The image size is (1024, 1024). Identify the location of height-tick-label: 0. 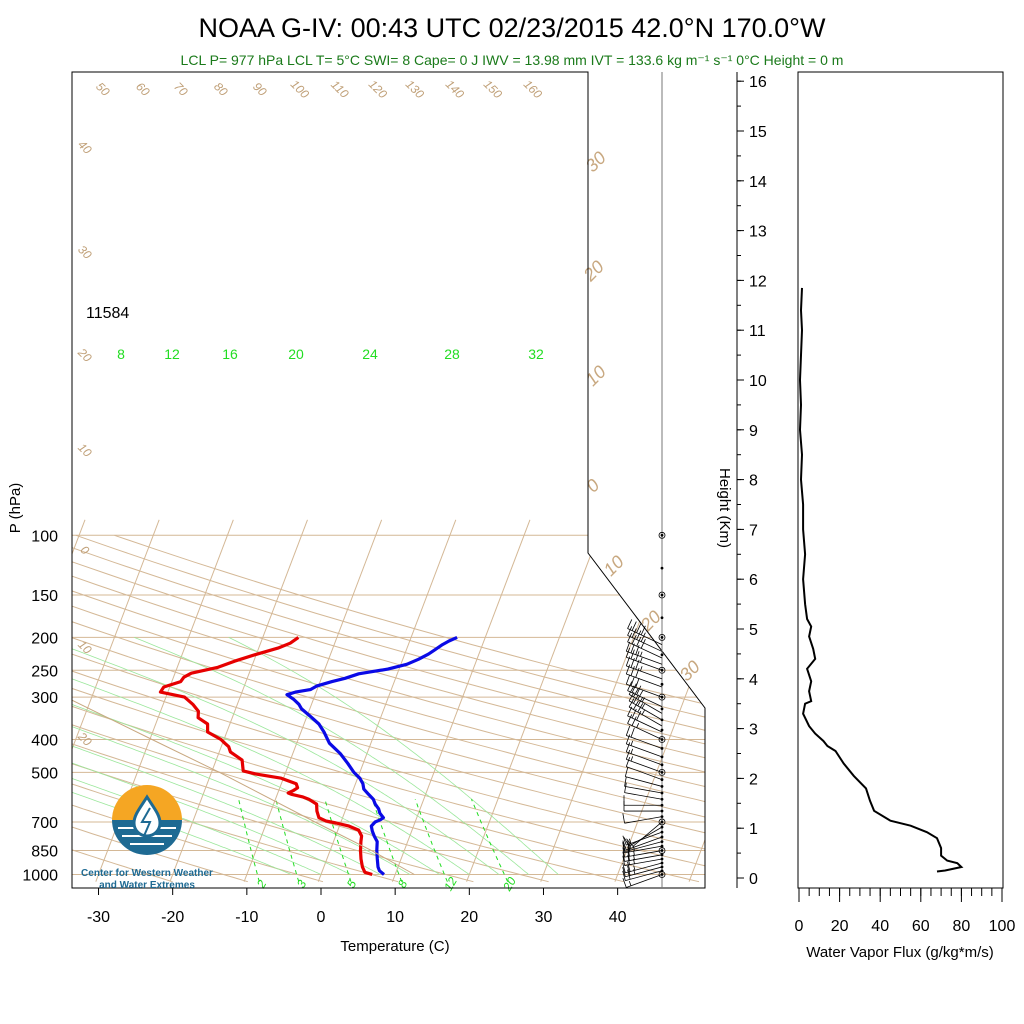
(753, 879).